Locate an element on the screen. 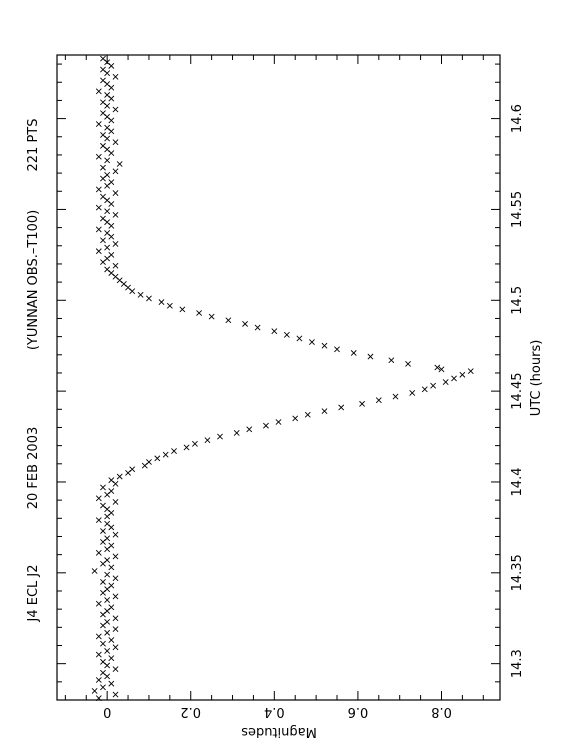 This screenshot has height=756, width=562. x-tick-label: 14.3 is located at coordinates (517, 663).